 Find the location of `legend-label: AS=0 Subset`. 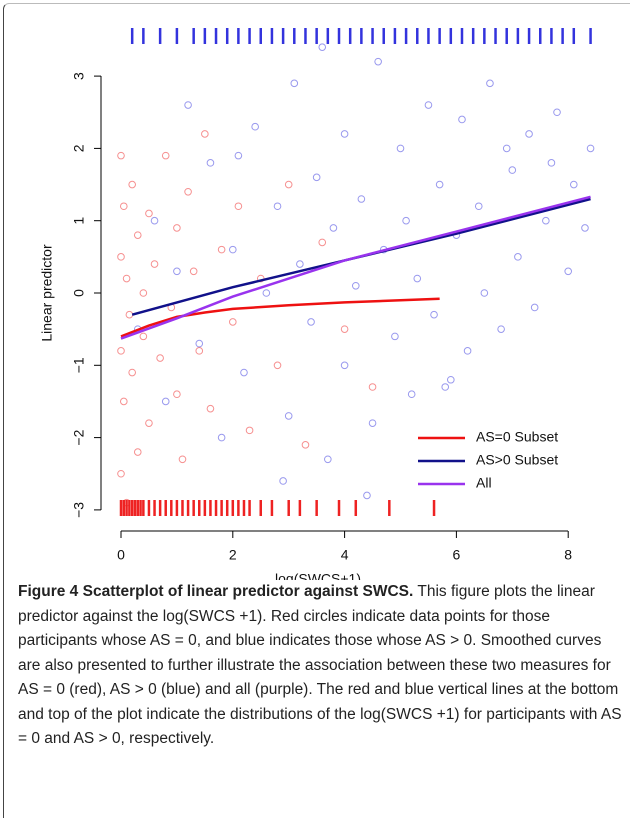

legend-label: AS=0 Subset is located at coordinates (517, 437).